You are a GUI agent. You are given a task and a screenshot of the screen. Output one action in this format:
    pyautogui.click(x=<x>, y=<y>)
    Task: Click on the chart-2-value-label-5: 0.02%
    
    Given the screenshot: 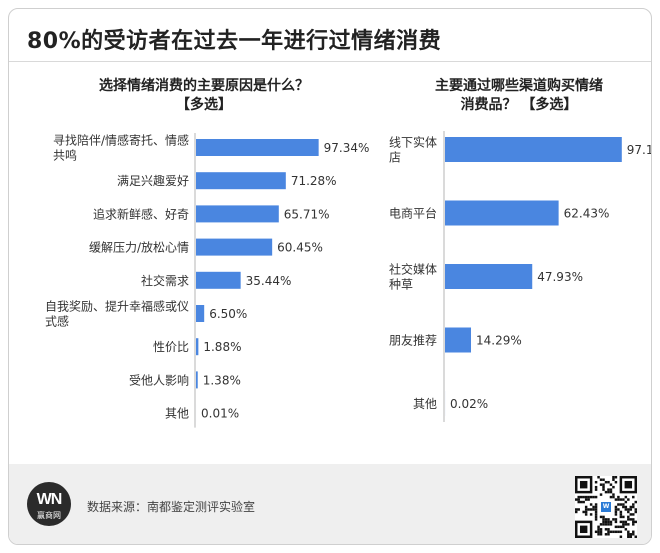 What is the action you would take?
    pyautogui.click(x=469, y=404)
    